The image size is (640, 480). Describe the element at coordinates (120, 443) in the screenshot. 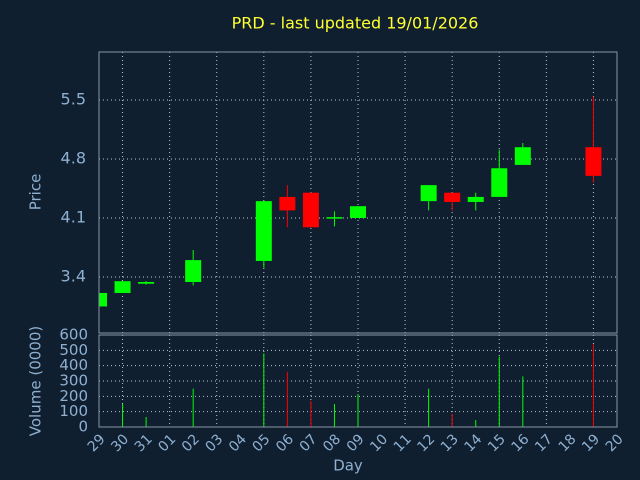

I see `x-tick-label: 30` at that location.